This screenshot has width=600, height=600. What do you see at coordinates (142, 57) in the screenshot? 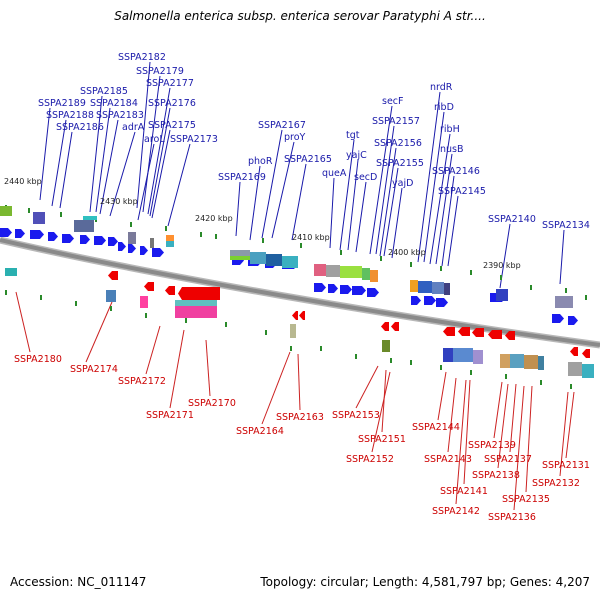
I see `forward-gene-label: SSPA2182` at bounding box center [142, 57].